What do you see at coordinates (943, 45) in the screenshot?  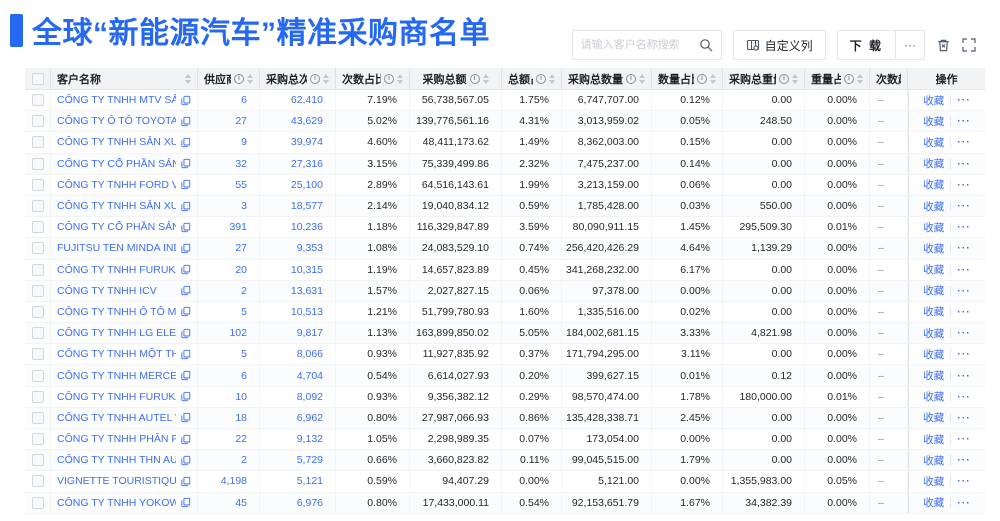 I see `trash-icon` at bounding box center [943, 45].